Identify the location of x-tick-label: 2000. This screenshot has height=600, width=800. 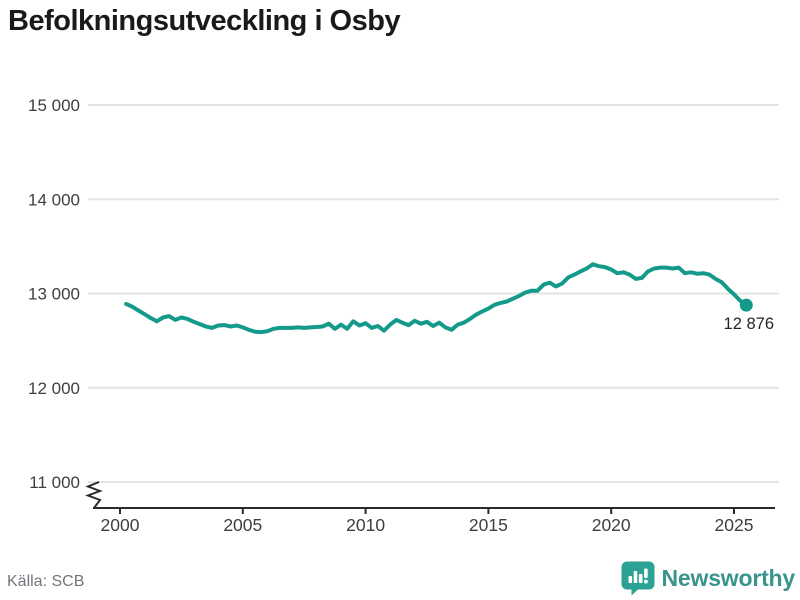
(120, 525).